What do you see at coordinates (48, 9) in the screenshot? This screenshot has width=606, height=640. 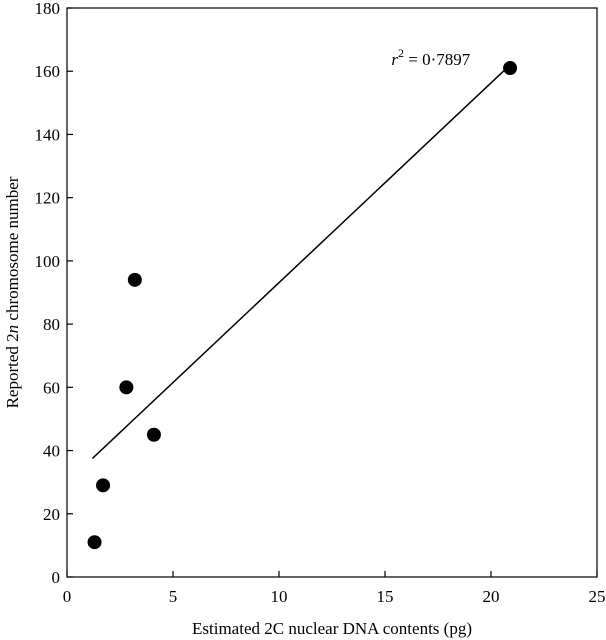 I see `y-tick-label: 180` at bounding box center [48, 9].